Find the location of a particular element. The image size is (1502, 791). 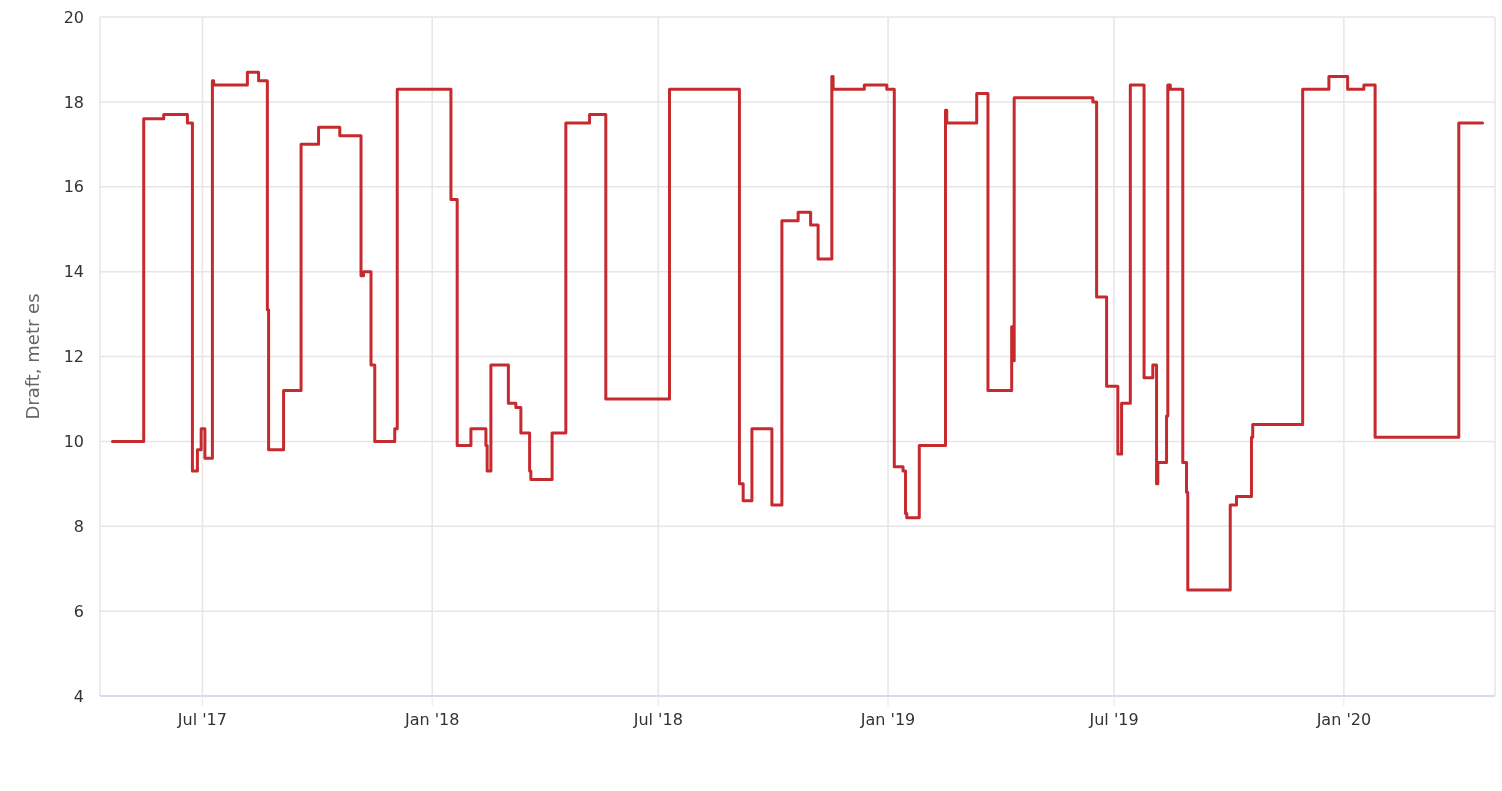

y-tick-label: 18 is located at coordinates (73, 102).